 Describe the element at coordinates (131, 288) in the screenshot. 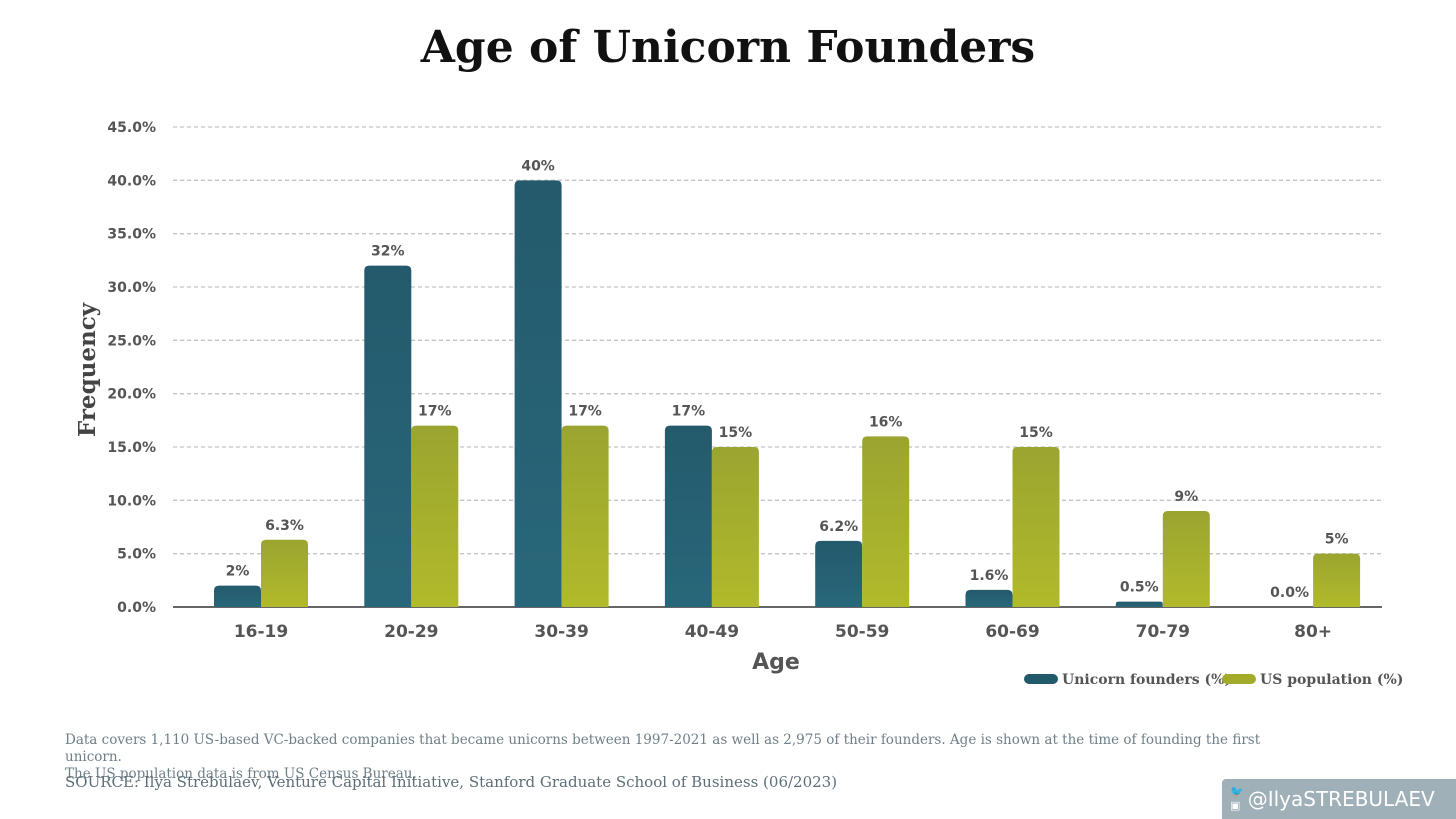

I see `y-tick-label: 30.0%` at that location.